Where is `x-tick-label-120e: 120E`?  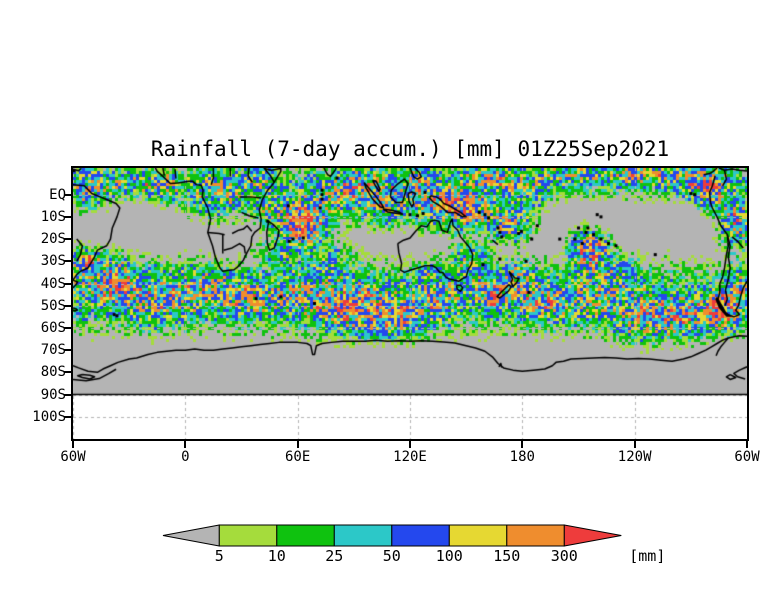
x-tick-label-120e: 120E is located at coordinates (410, 457).